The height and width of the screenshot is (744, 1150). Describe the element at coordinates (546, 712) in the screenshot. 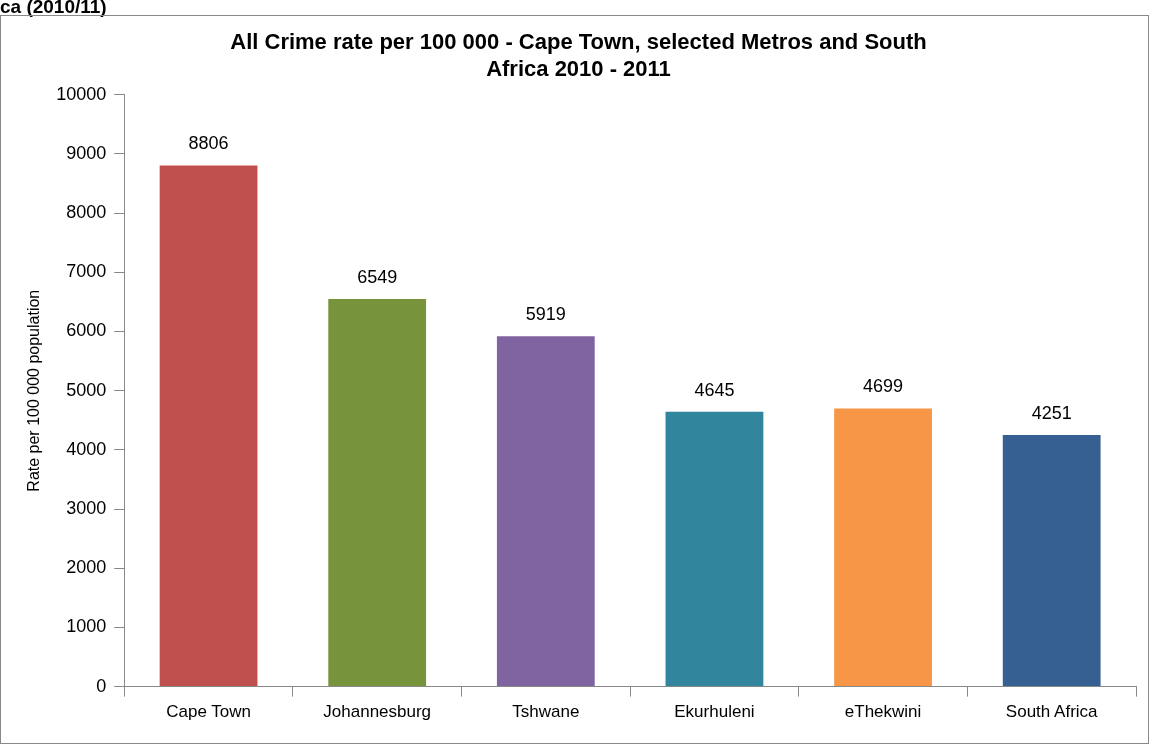

I see `x-tick-label: Tshwane` at that location.